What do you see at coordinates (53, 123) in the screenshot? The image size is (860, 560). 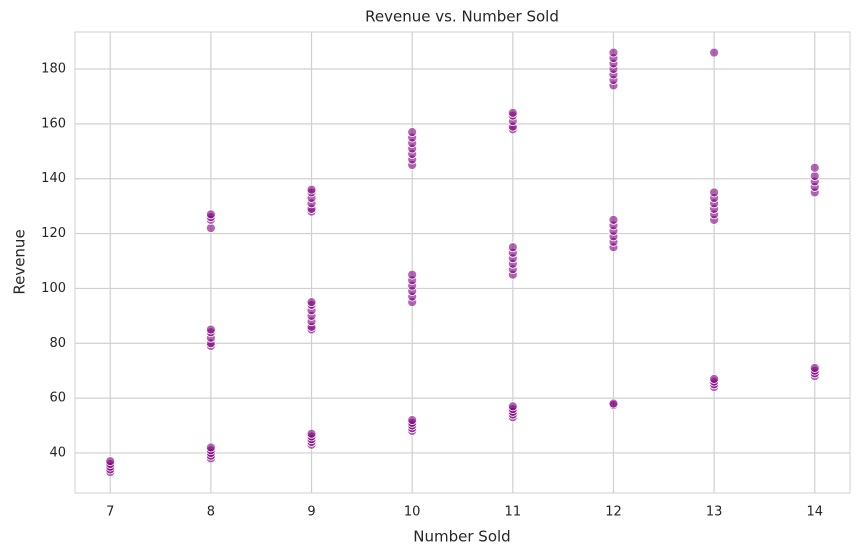 I see `y-tick-label: 160` at bounding box center [53, 123].